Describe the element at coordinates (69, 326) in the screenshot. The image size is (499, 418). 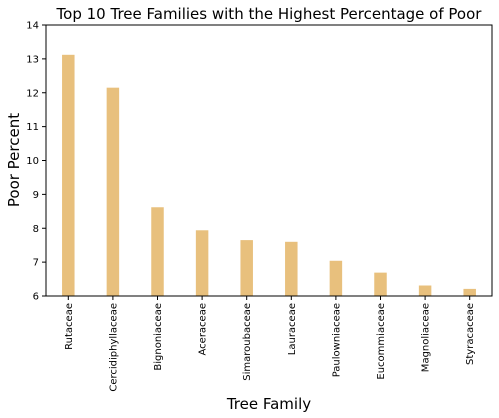
I see `x-tick-label: Rutaceae` at that location.